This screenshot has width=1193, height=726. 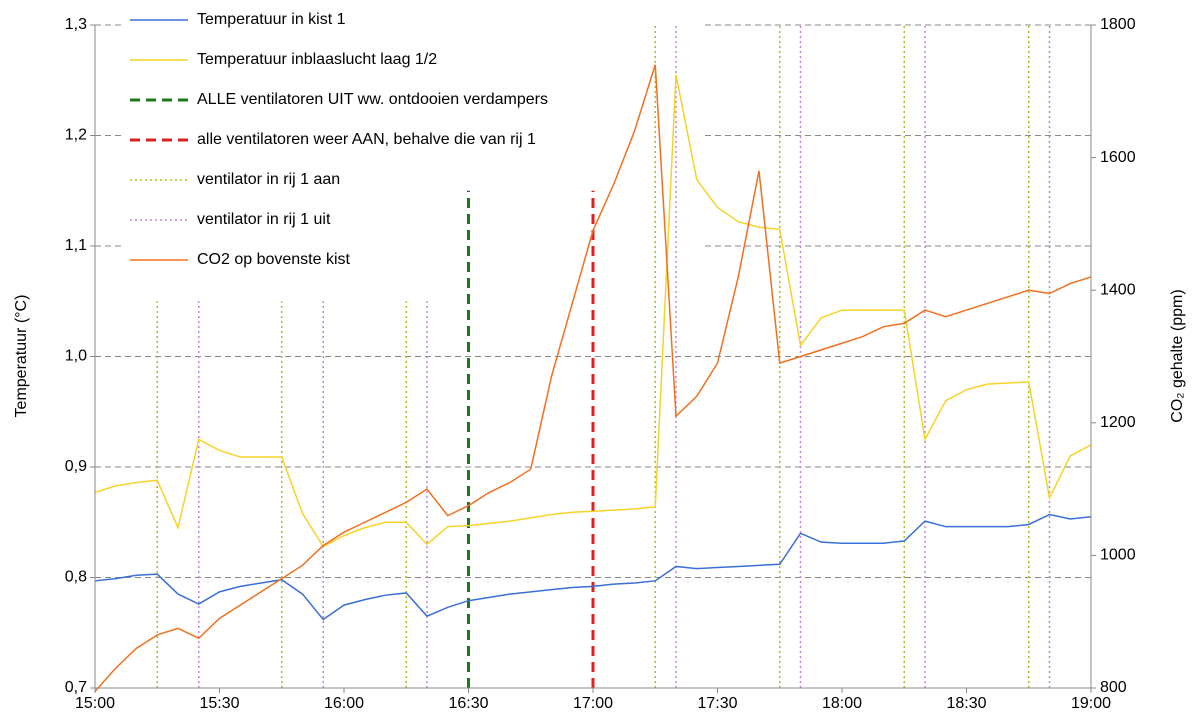 What do you see at coordinates (1113, 687) in the screenshot?
I see `y2-tick-label: 800` at bounding box center [1113, 687].